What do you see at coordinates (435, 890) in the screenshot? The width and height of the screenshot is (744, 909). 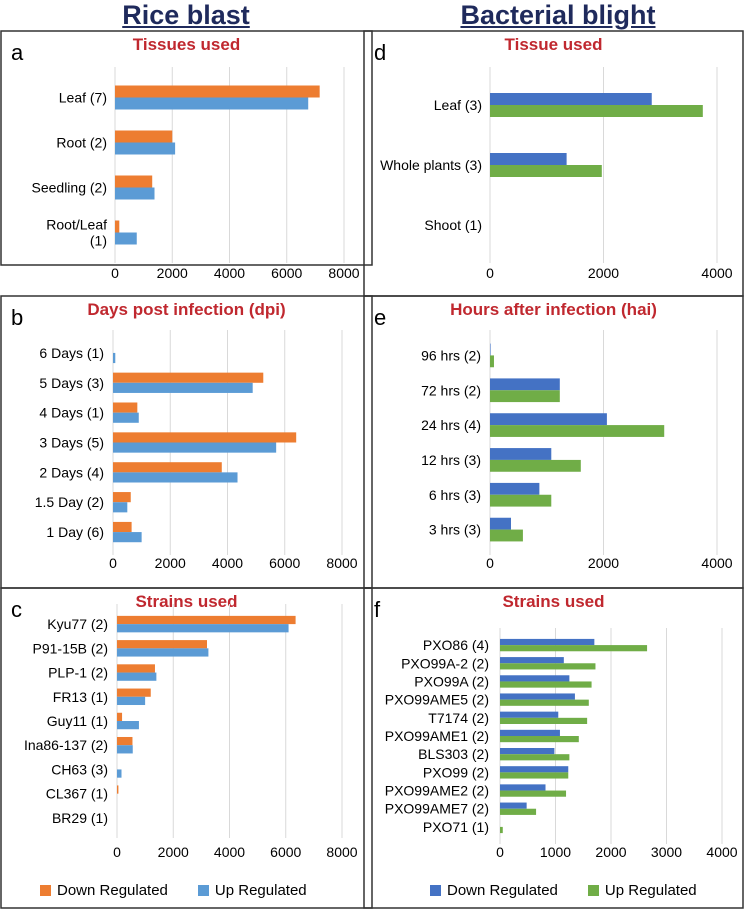 I see `legend-swatch-down` at bounding box center [435, 890].